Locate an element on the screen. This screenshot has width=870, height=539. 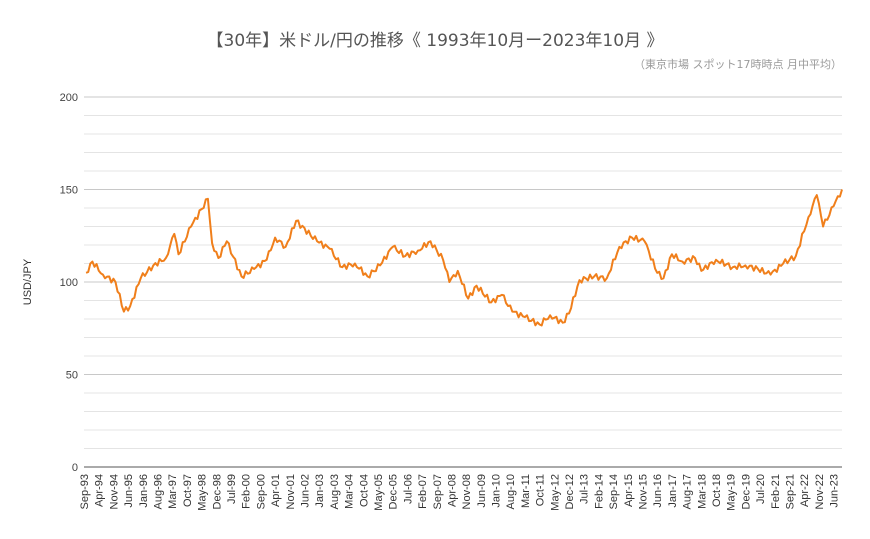
x-tick-label: Jun-95 is located at coordinates (129, 491).